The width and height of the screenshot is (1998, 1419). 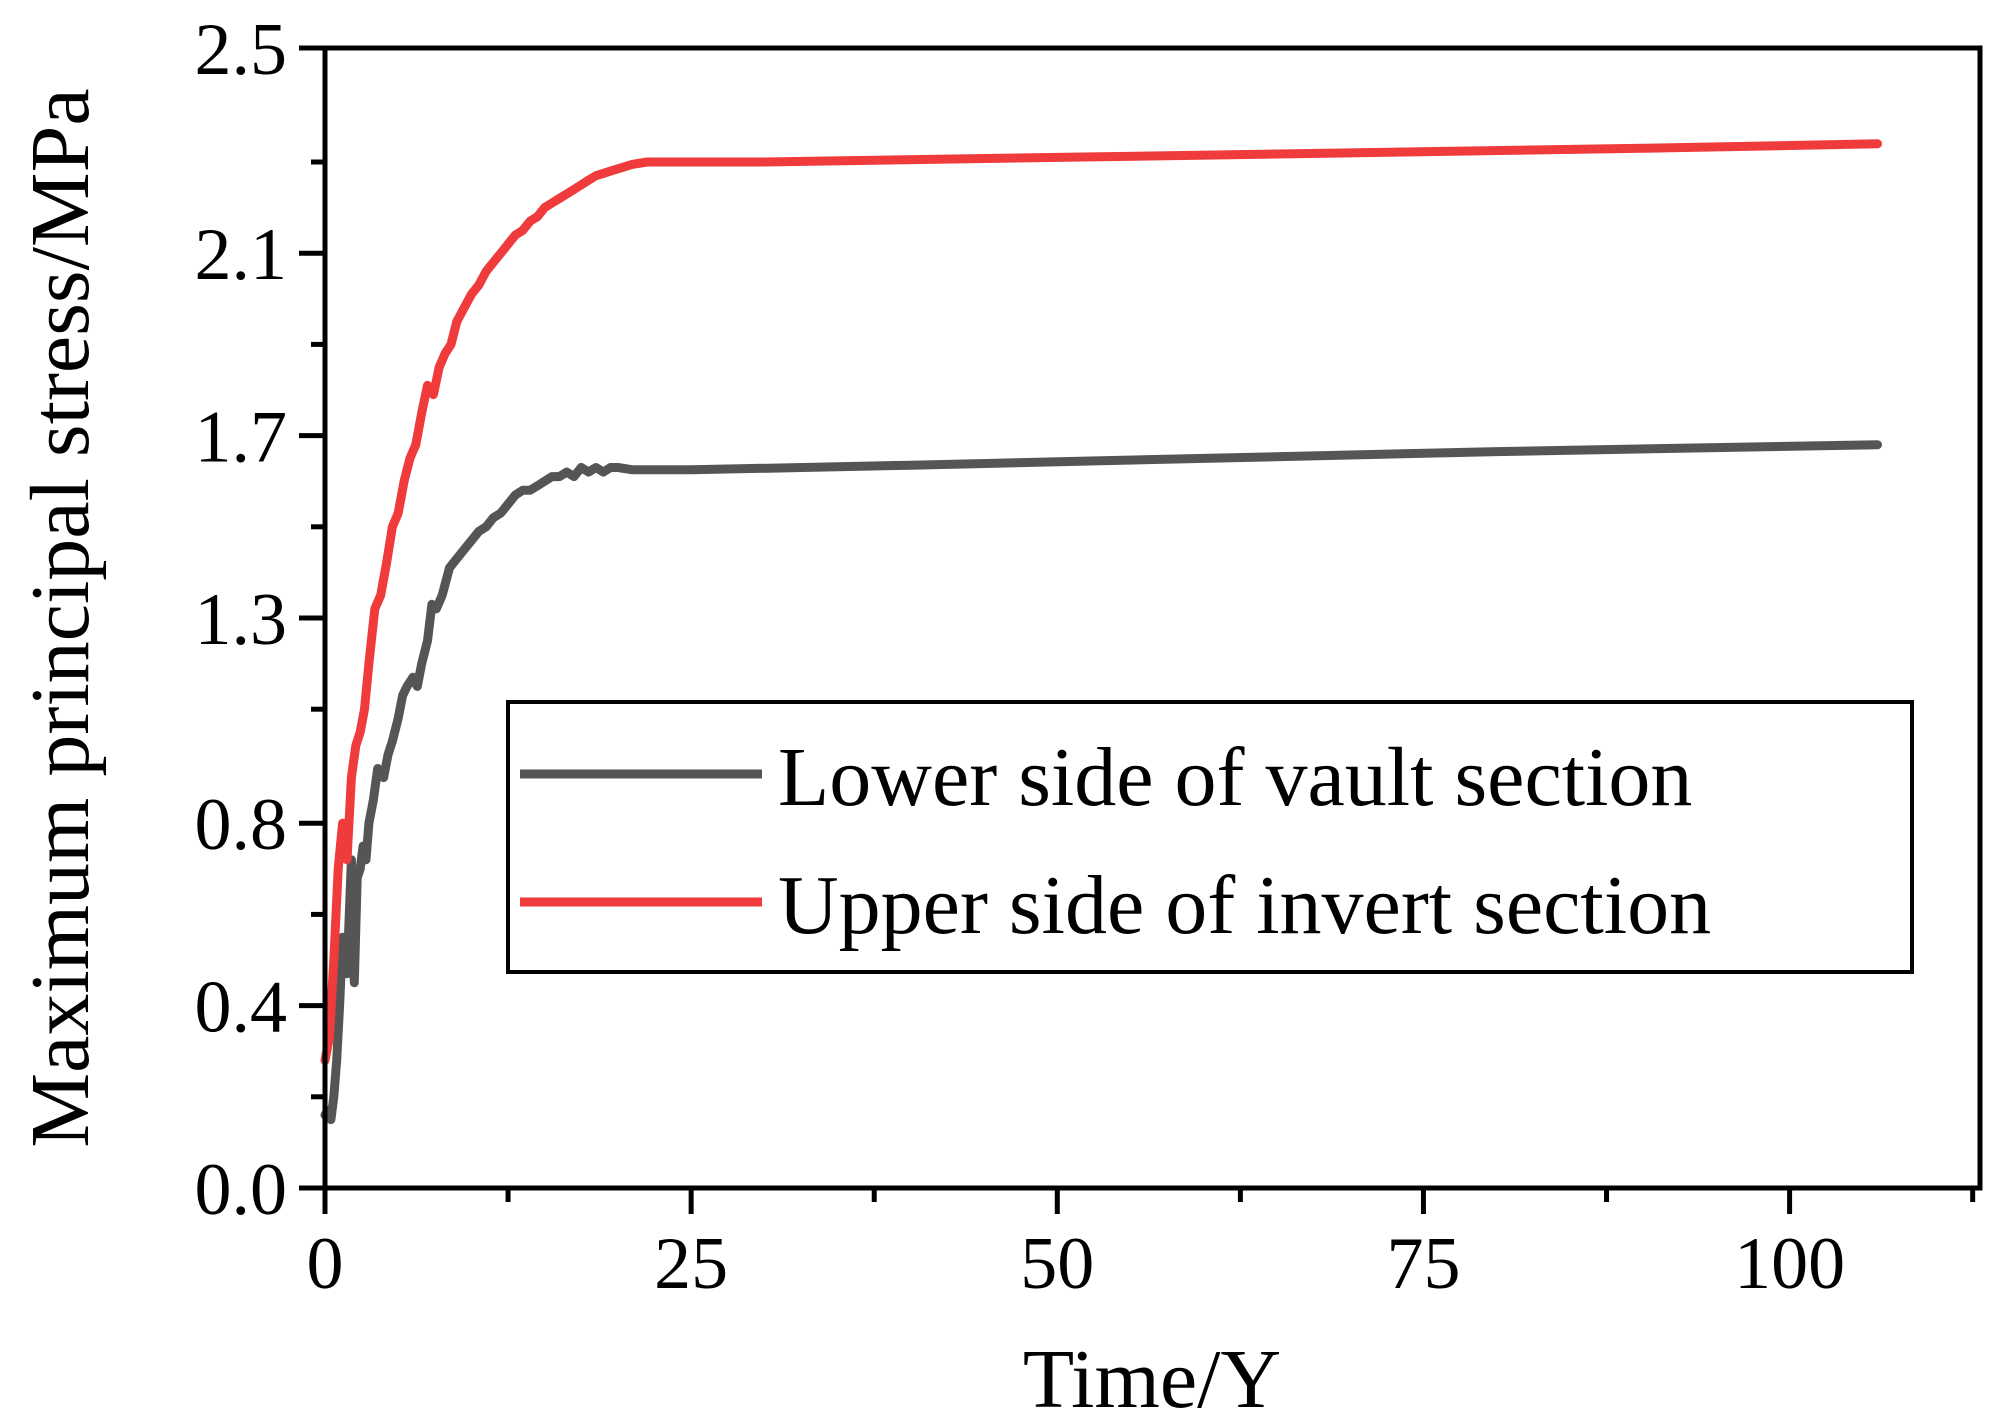 What do you see at coordinates (241, 1190) in the screenshot?
I see `y-tick-label: 0.0` at bounding box center [241, 1190].